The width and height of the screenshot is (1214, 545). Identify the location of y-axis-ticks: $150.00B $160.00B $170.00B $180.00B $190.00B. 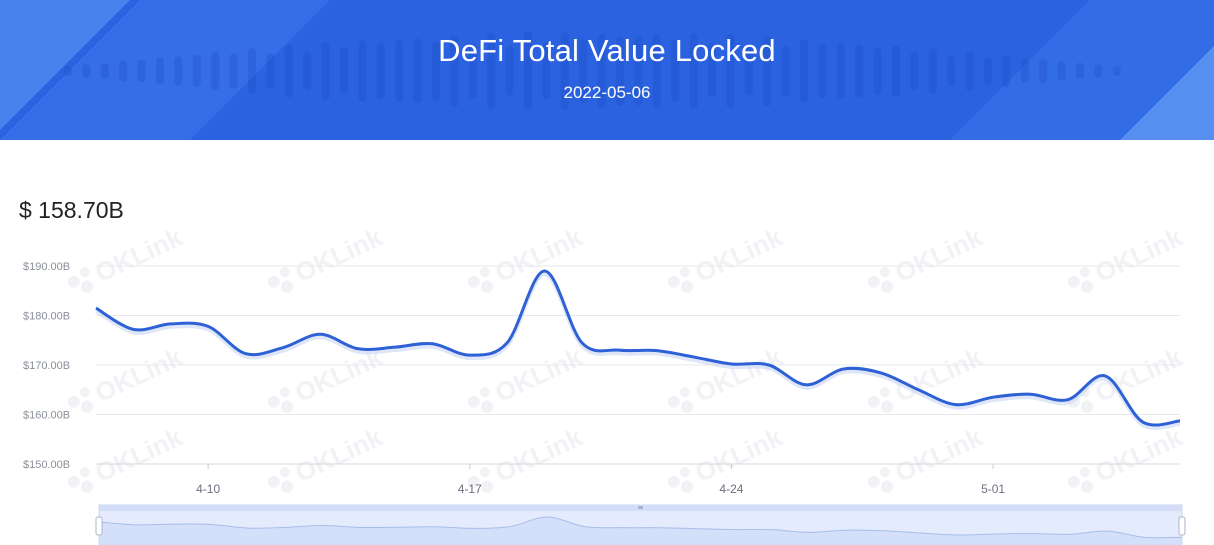
(46, 366).